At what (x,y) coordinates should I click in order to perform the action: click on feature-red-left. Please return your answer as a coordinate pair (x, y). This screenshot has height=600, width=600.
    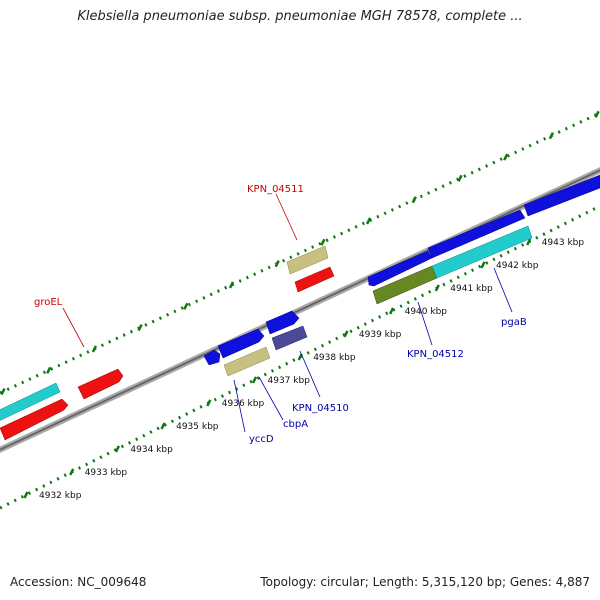
    Looking at the image, I should click on (34, 419).